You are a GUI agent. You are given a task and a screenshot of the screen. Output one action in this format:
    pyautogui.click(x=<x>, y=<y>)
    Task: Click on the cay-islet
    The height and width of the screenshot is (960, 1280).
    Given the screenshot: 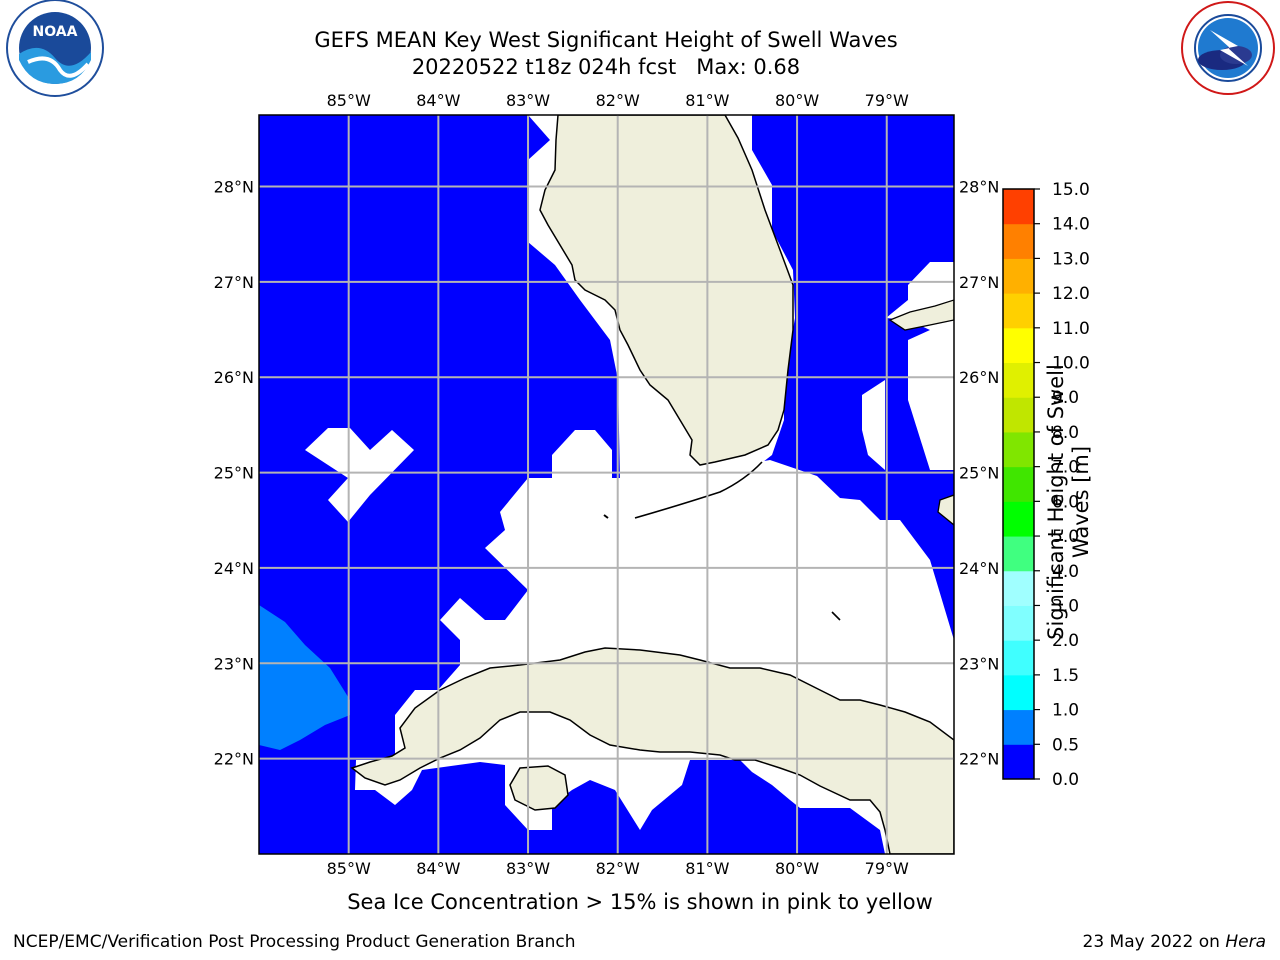 What is the action you would take?
    pyautogui.click(x=836, y=616)
    